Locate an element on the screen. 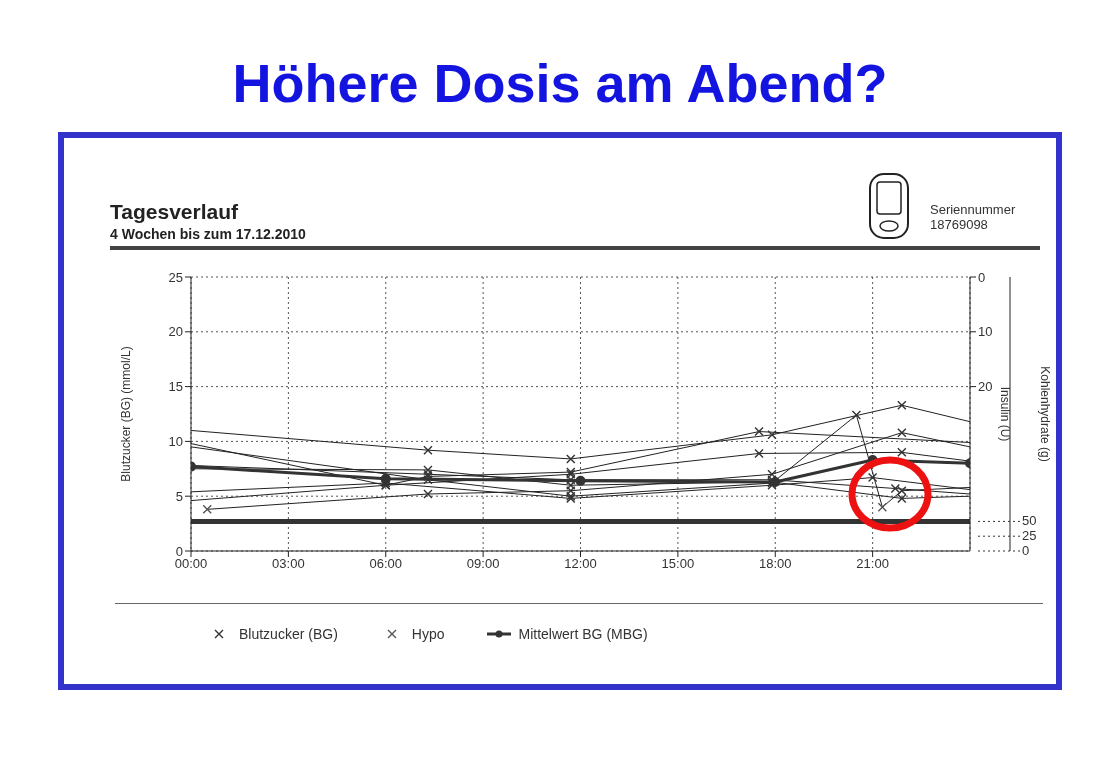 Image resolution: width=1120 pixels, height=780 pixels. text: 18769098 is located at coordinates (959, 224).